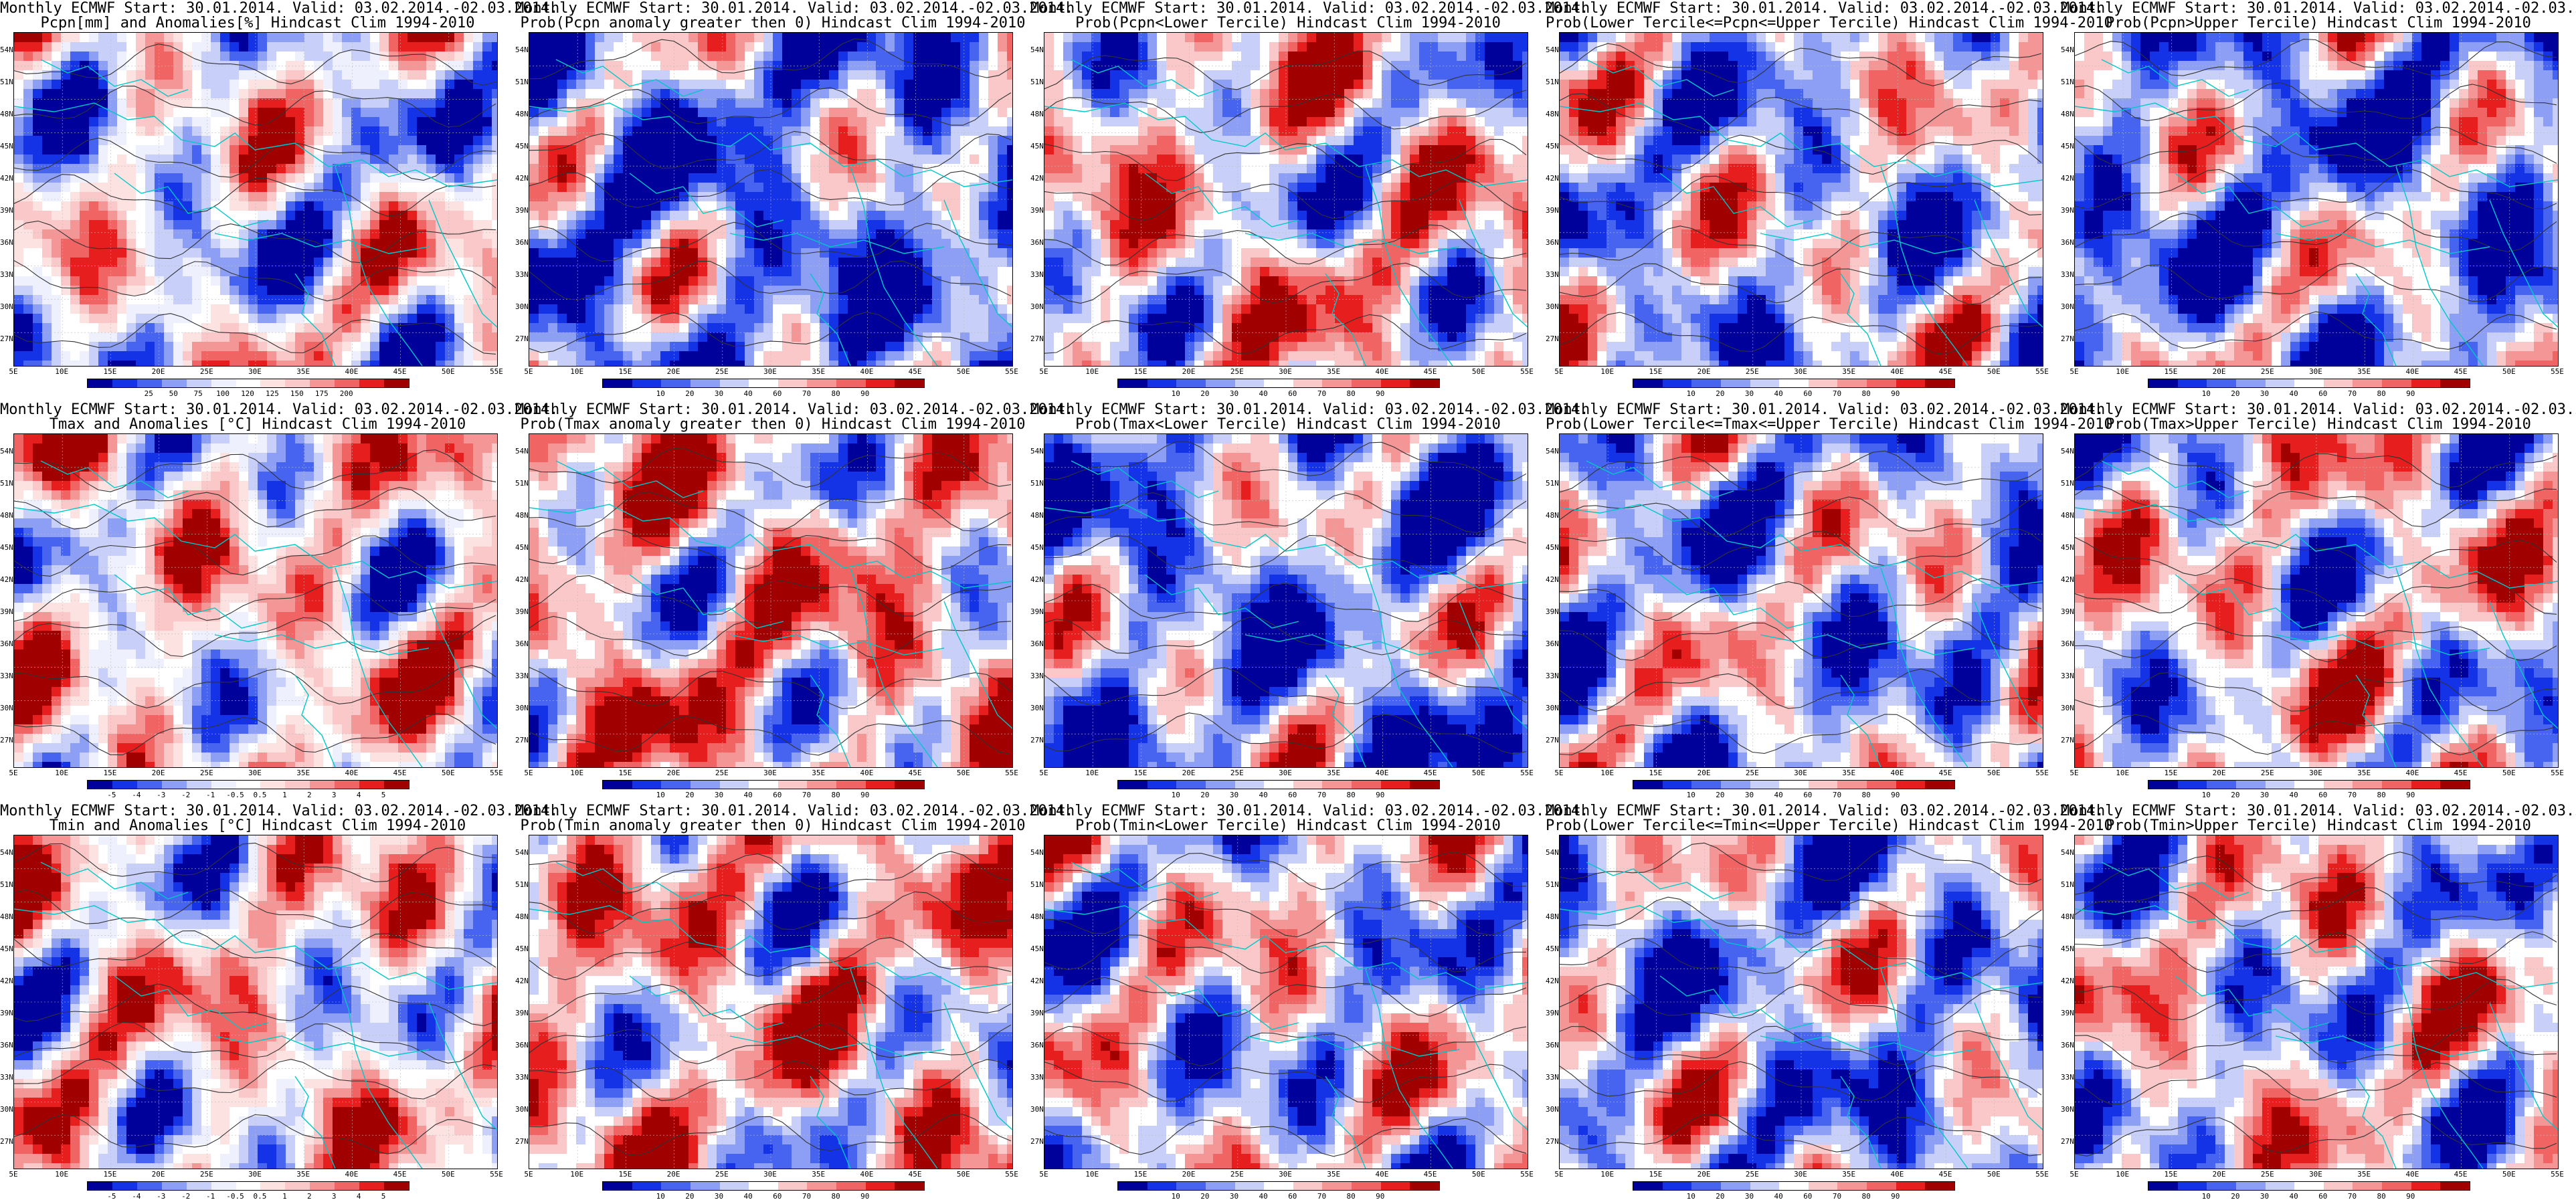 The height and width of the screenshot is (1204, 2576). I want to click on lat-tick-label: 45N, so click(6, 146).